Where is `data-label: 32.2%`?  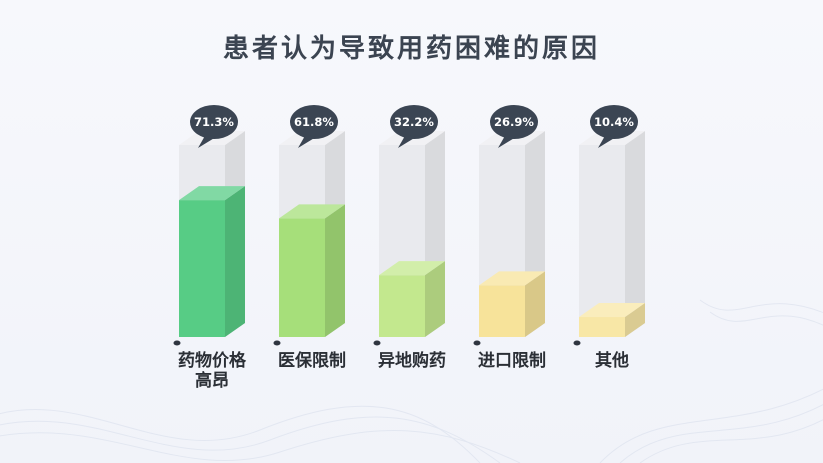 data-label: 32.2% is located at coordinates (414, 122).